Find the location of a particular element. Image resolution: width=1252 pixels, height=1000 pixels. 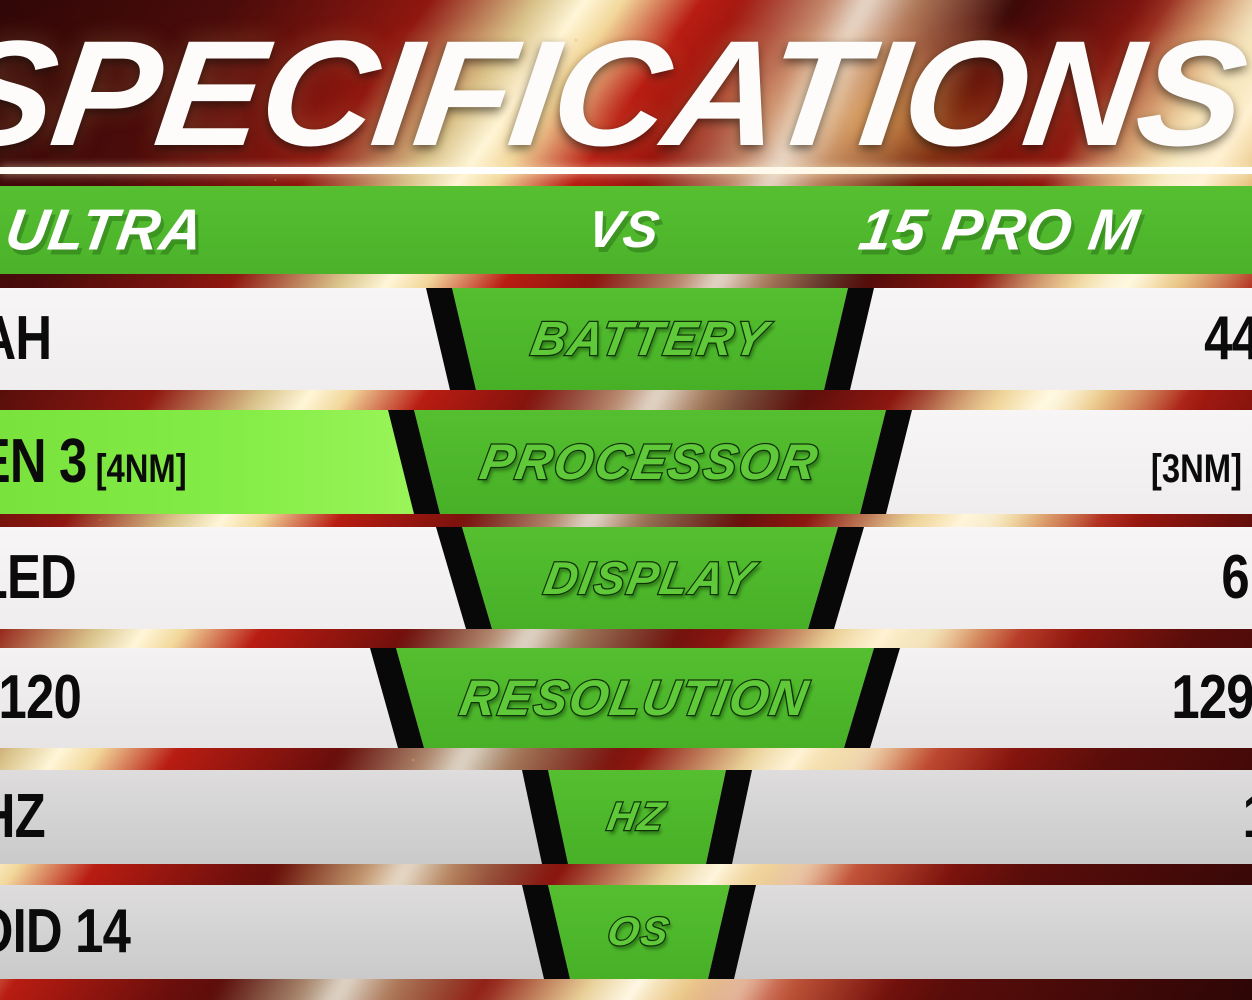

right-value-text: 1-1 is located at coordinates (1247, 817).